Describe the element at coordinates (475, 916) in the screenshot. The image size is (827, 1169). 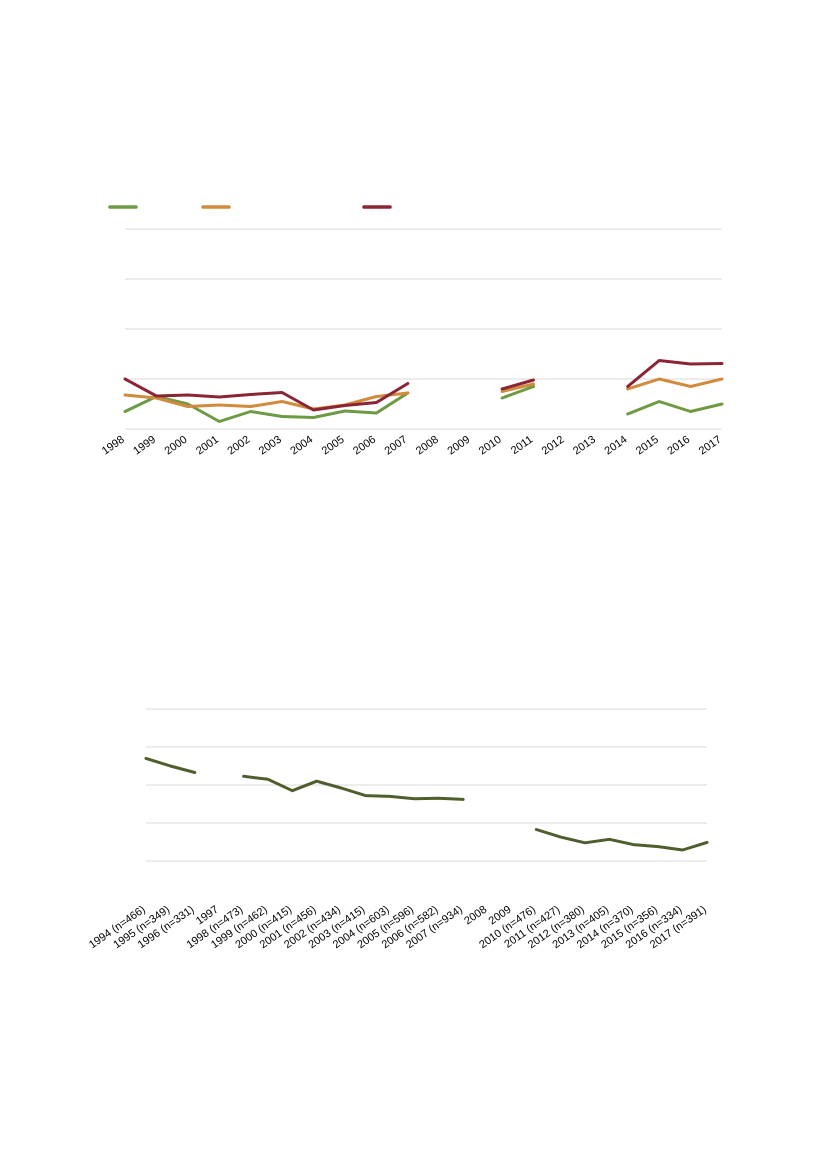
I see `x-tick-label: 2008` at that location.